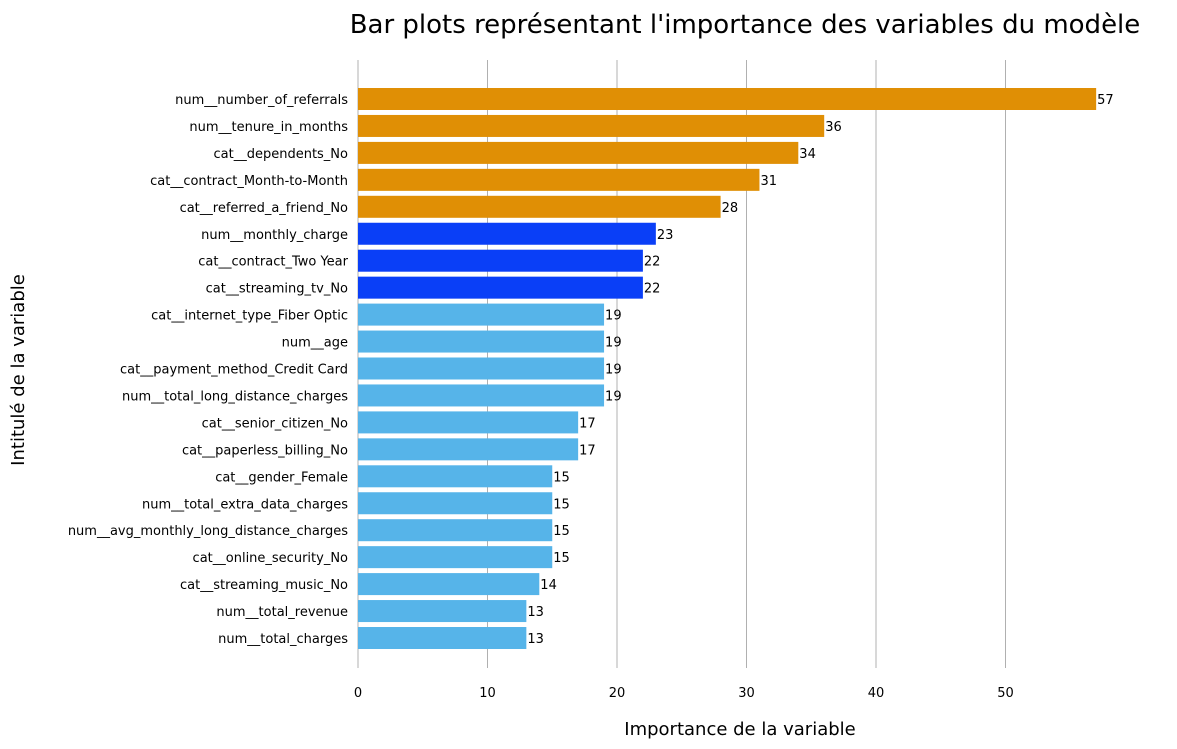 The width and height of the screenshot is (1177, 749). What do you see at coordinates (487, 693) in the screenshot?
I see `x-tick-label: 10` at bounding box center [487, 693].